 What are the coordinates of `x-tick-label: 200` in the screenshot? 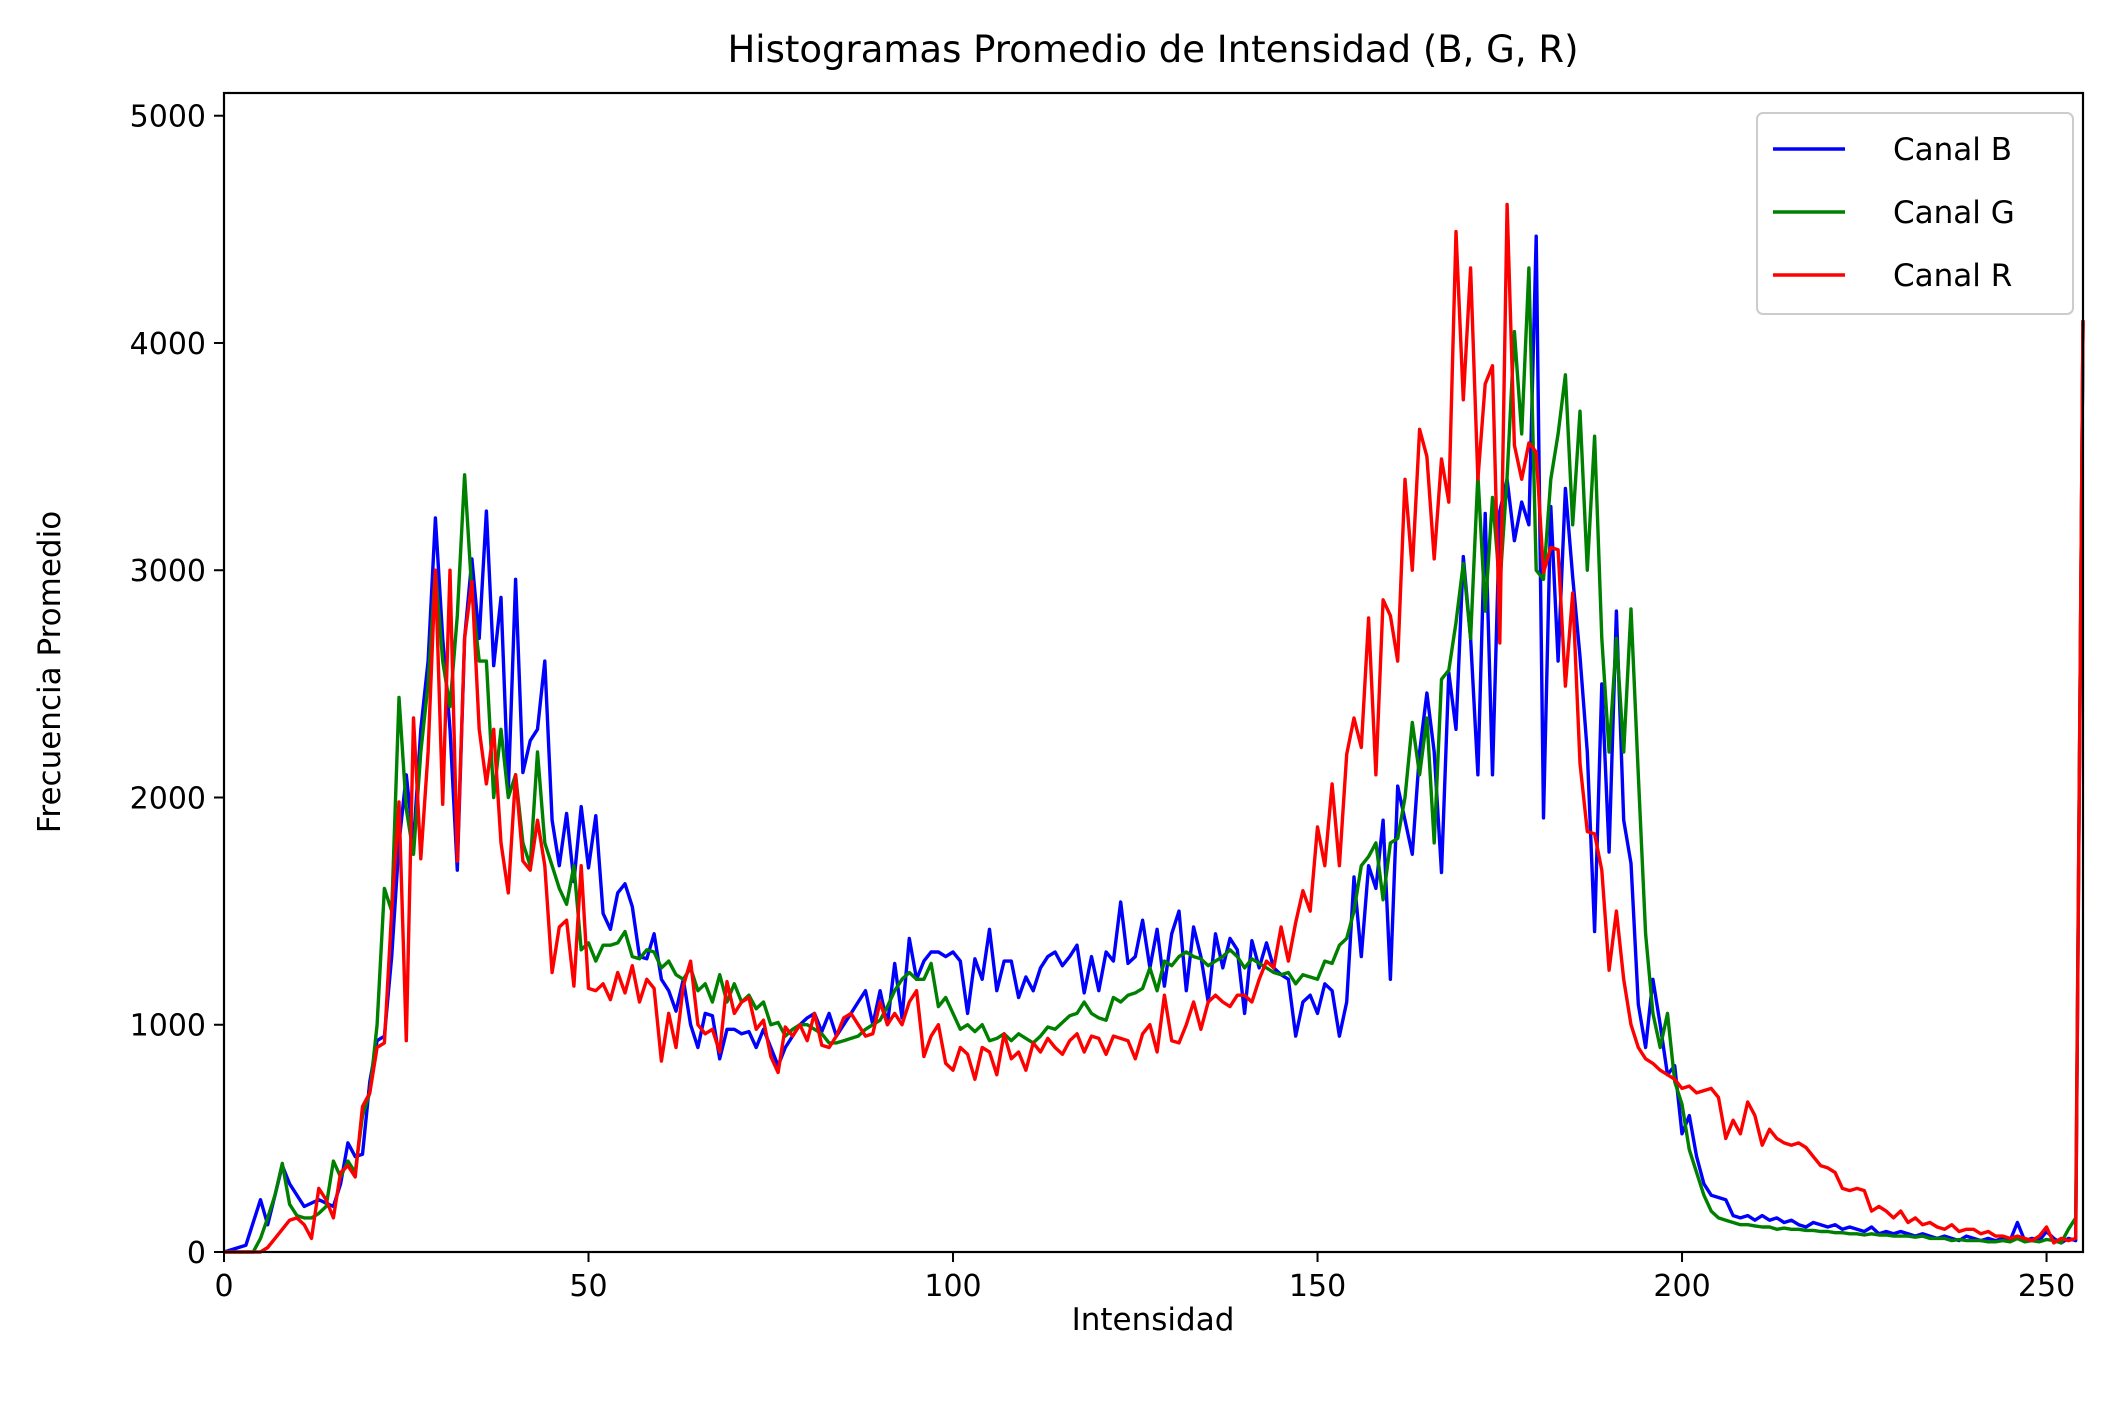 It's located at (1681, 1286).